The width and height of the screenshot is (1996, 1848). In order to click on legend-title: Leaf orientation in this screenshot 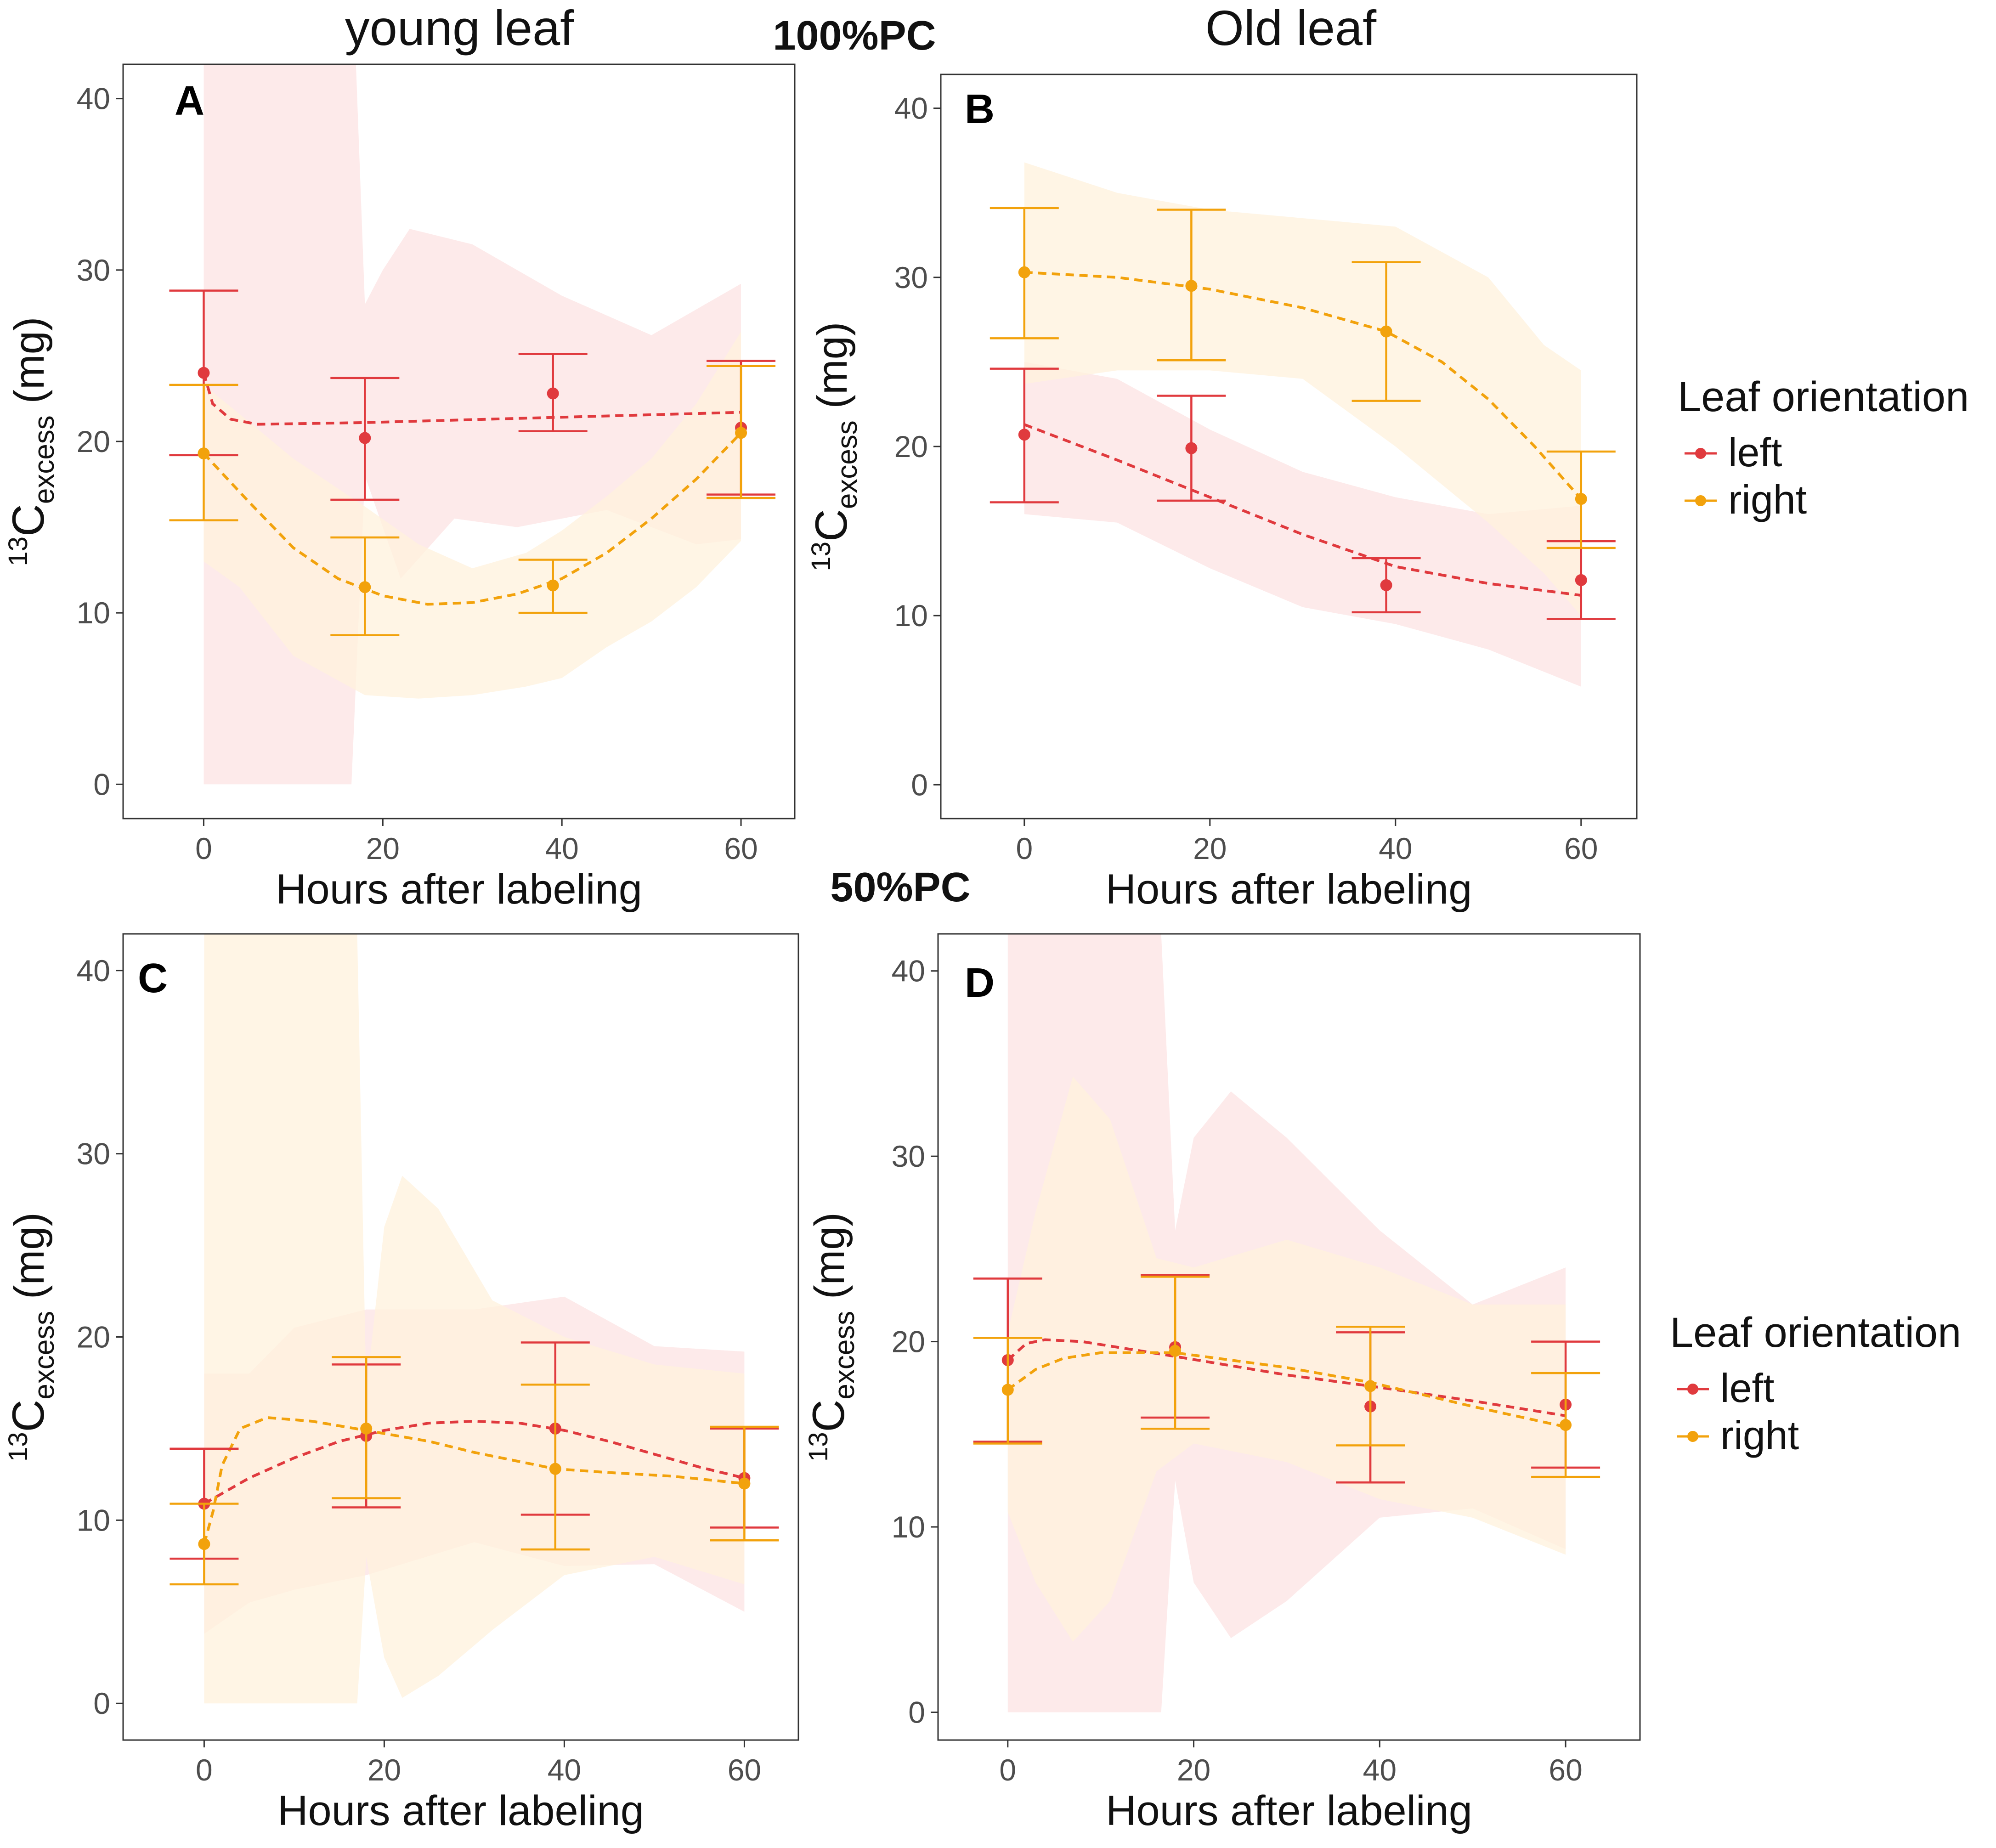, I will do `click(1816, 1332)`.